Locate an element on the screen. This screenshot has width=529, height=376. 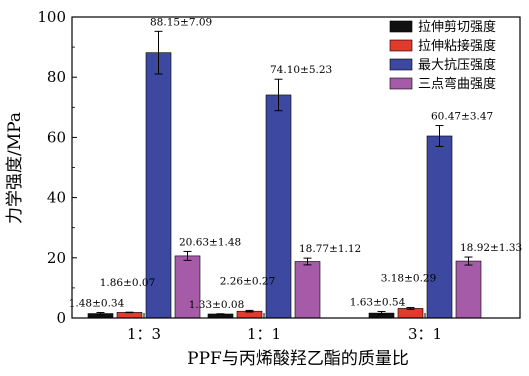
y-axis-title: 力学强度/MPa is located at coordinates (15, 168).